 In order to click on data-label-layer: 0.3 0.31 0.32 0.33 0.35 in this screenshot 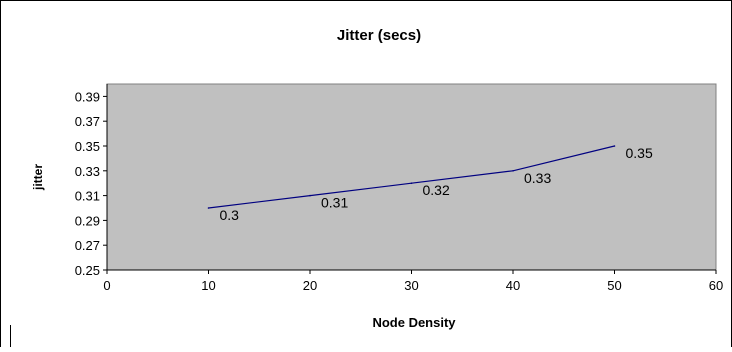, I will do `click(436, 184)`.